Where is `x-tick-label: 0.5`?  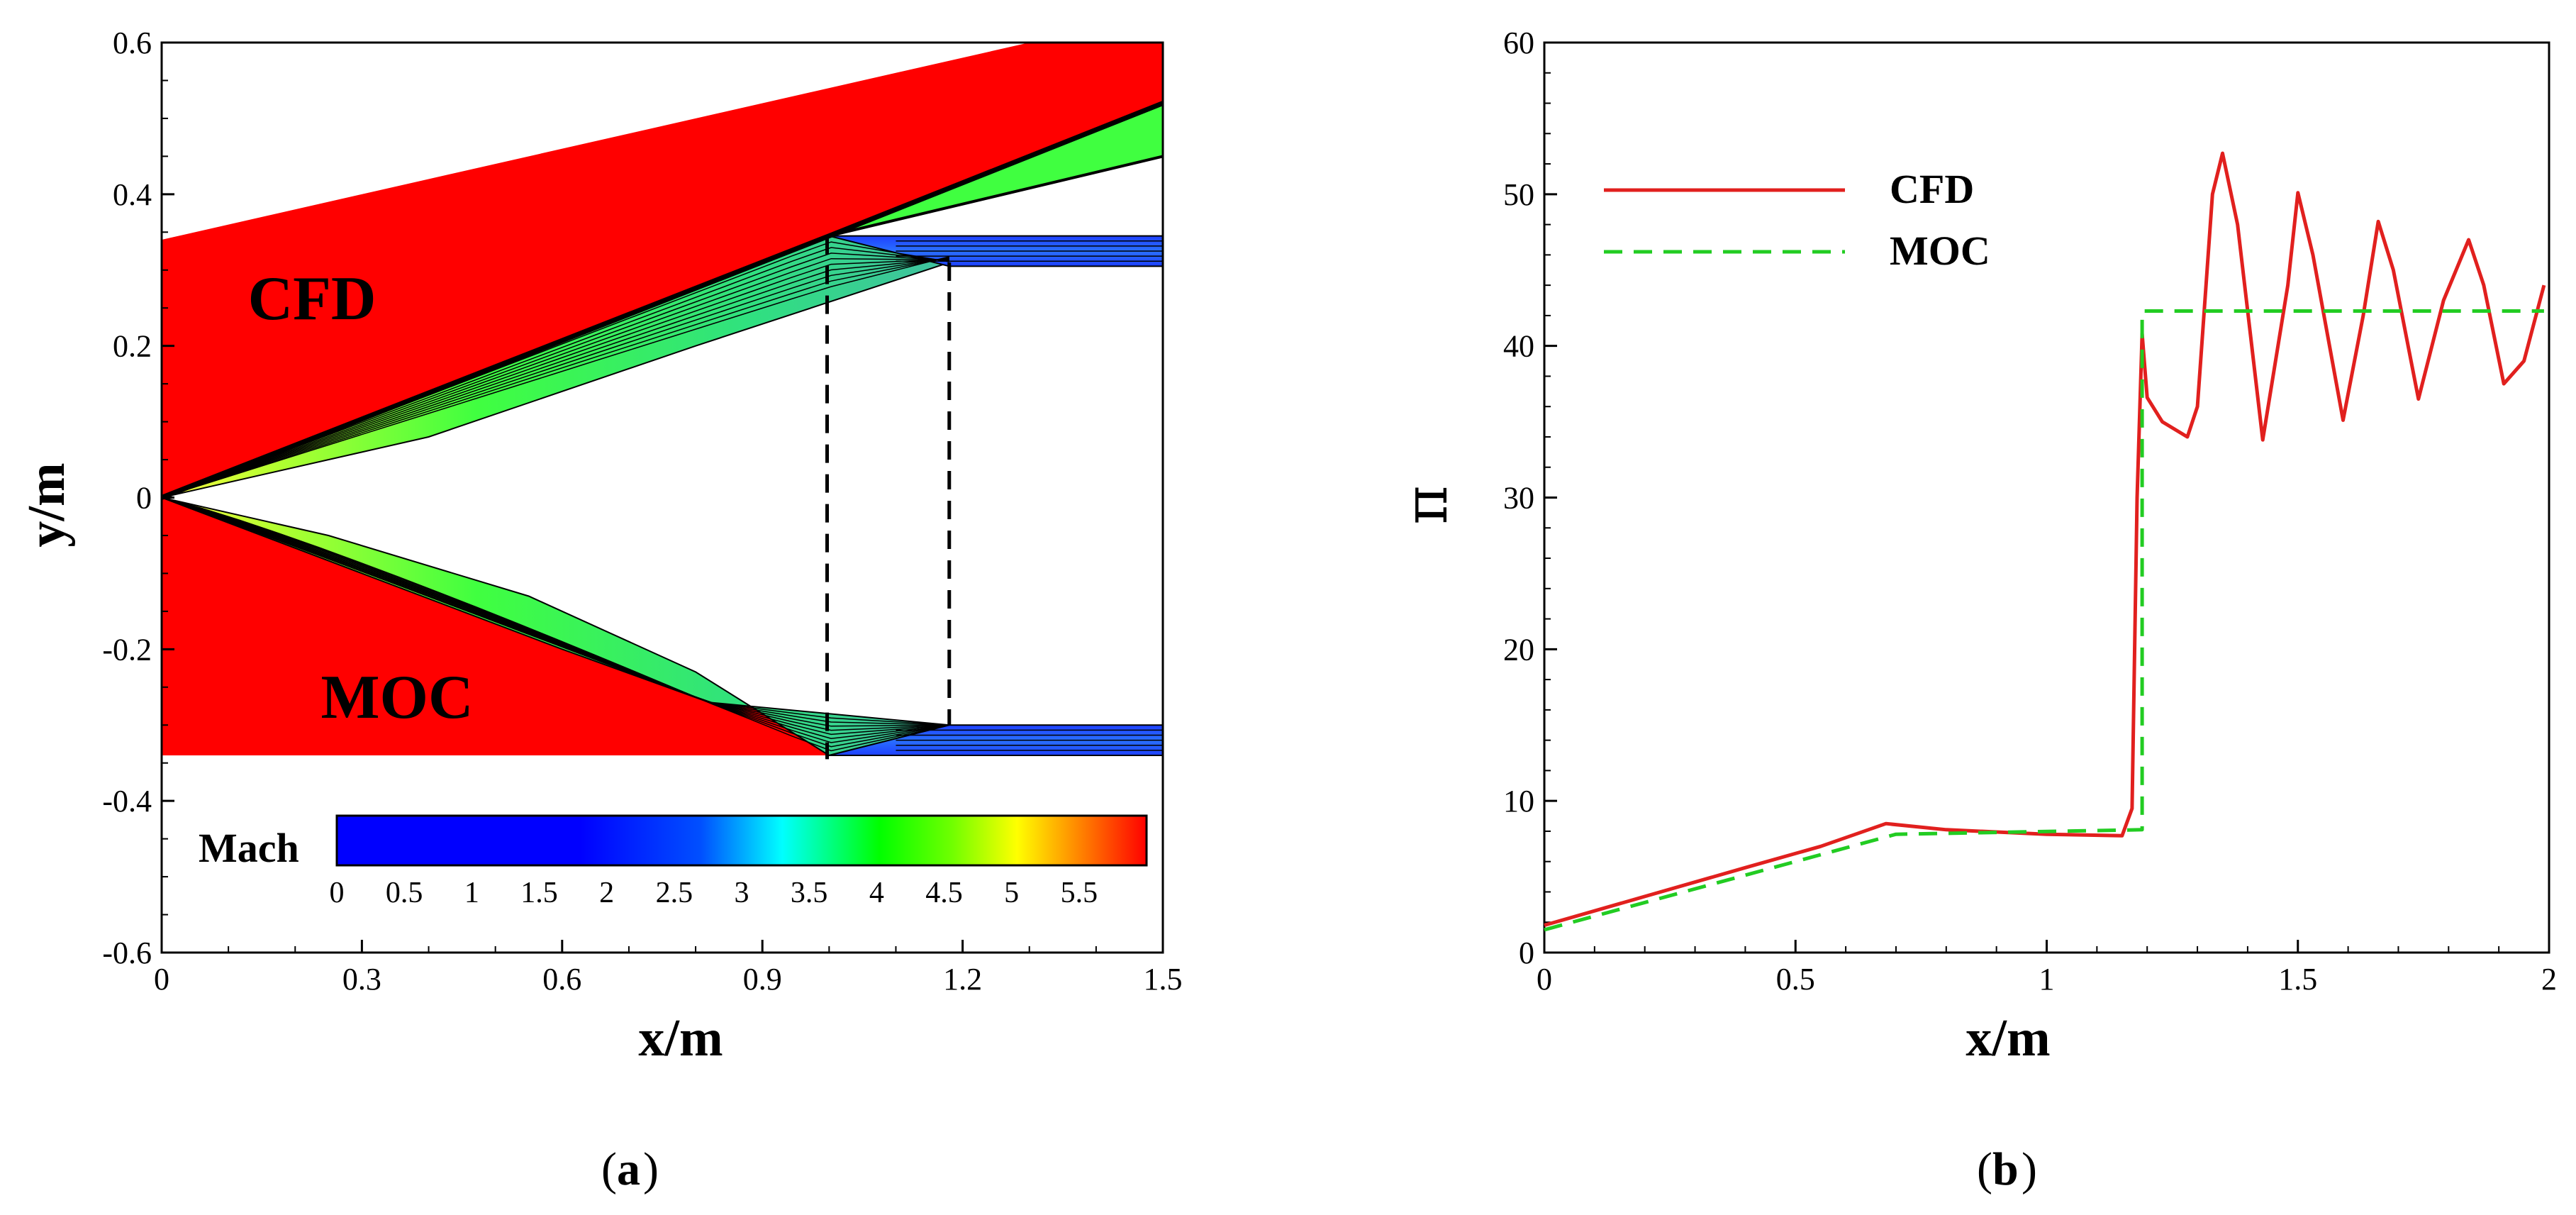 x-tick-label: 0.5 is located at coordinates (1796, 979).